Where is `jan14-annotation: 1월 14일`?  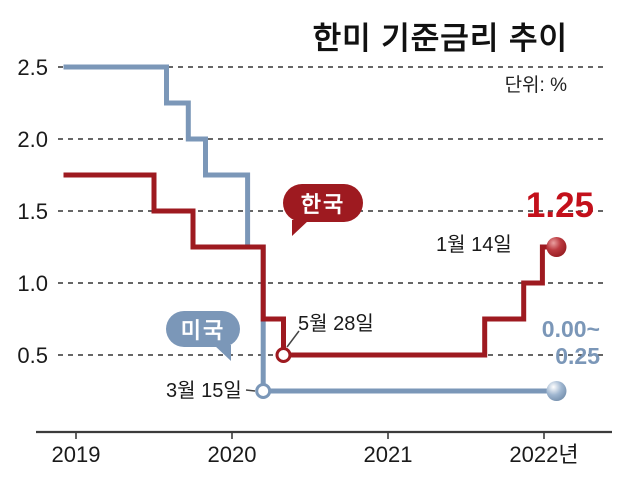
jan14-annotation: 1월 14일 is located at coordinates (474, 245).